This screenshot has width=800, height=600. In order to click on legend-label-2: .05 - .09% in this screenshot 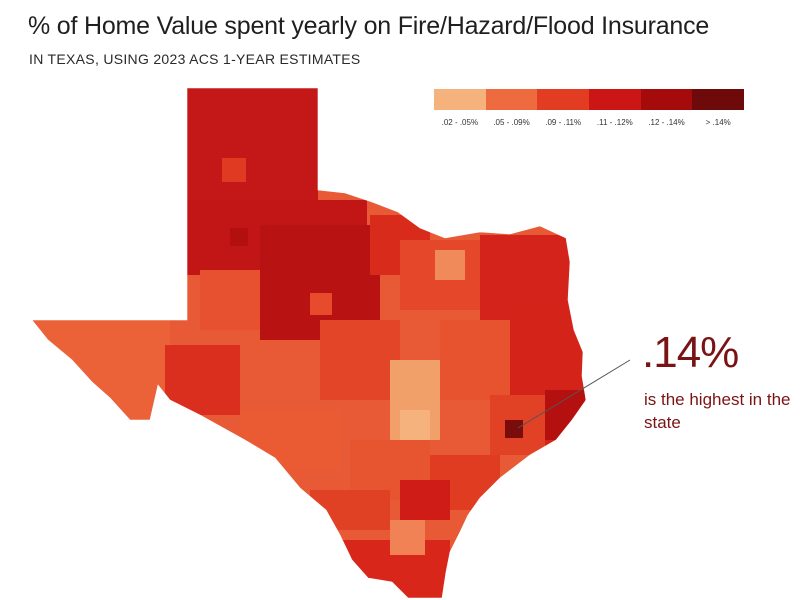, I will do `click(511, 122)`.